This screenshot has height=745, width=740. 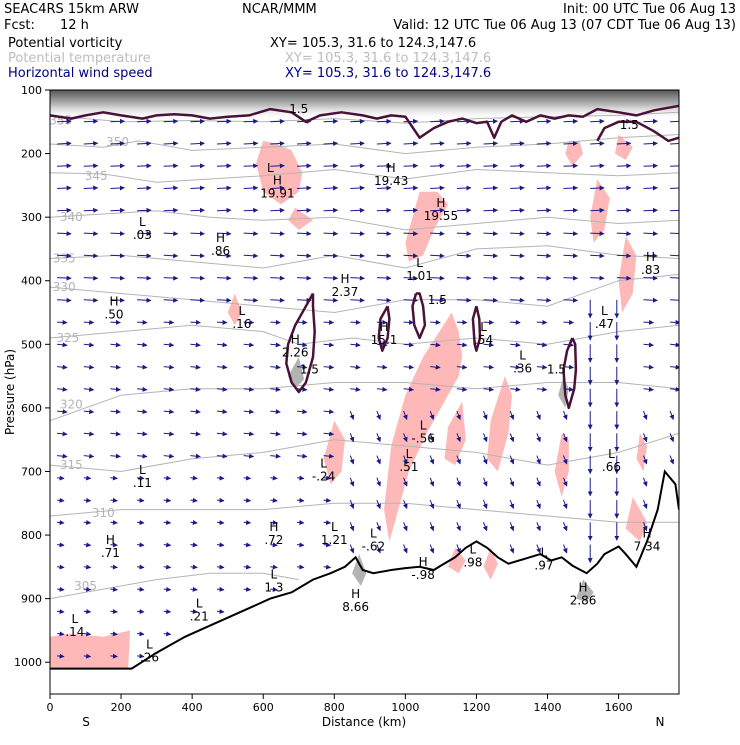 I want to click on theta-contour, so click(x=364, y=402).